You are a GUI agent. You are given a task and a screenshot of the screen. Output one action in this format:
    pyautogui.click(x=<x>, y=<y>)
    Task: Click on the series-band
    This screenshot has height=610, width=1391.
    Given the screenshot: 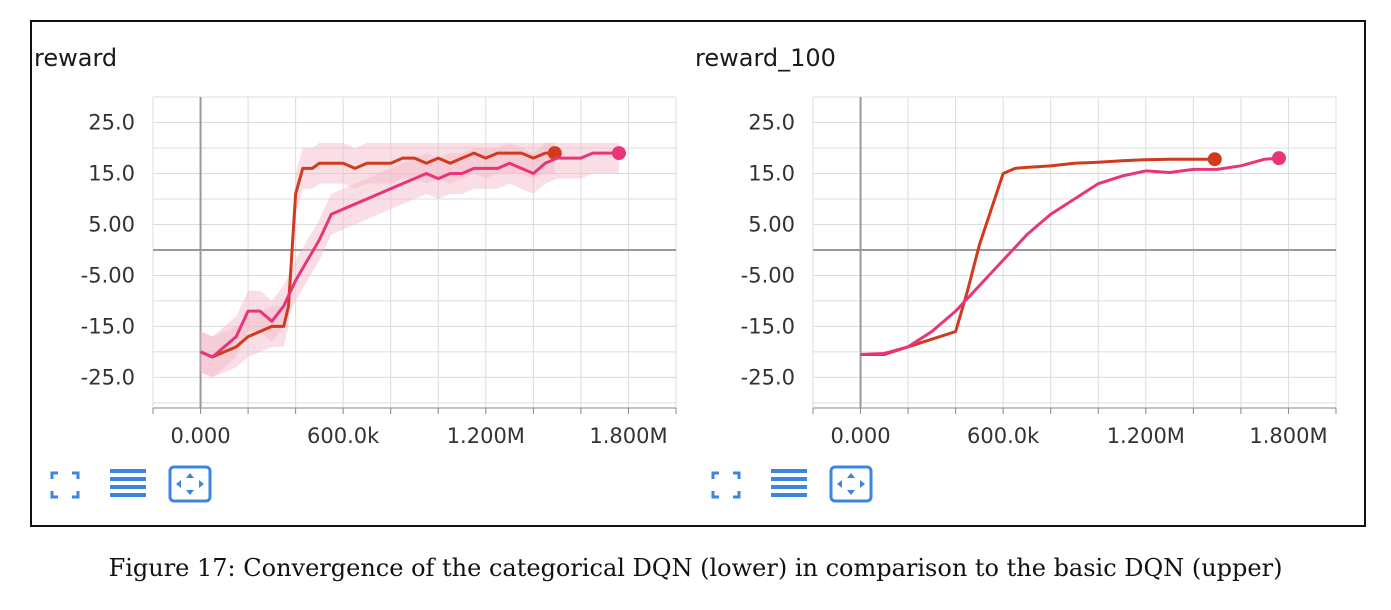 What is the action you would take?
    pyautogui.click(x=409, y=260)
    